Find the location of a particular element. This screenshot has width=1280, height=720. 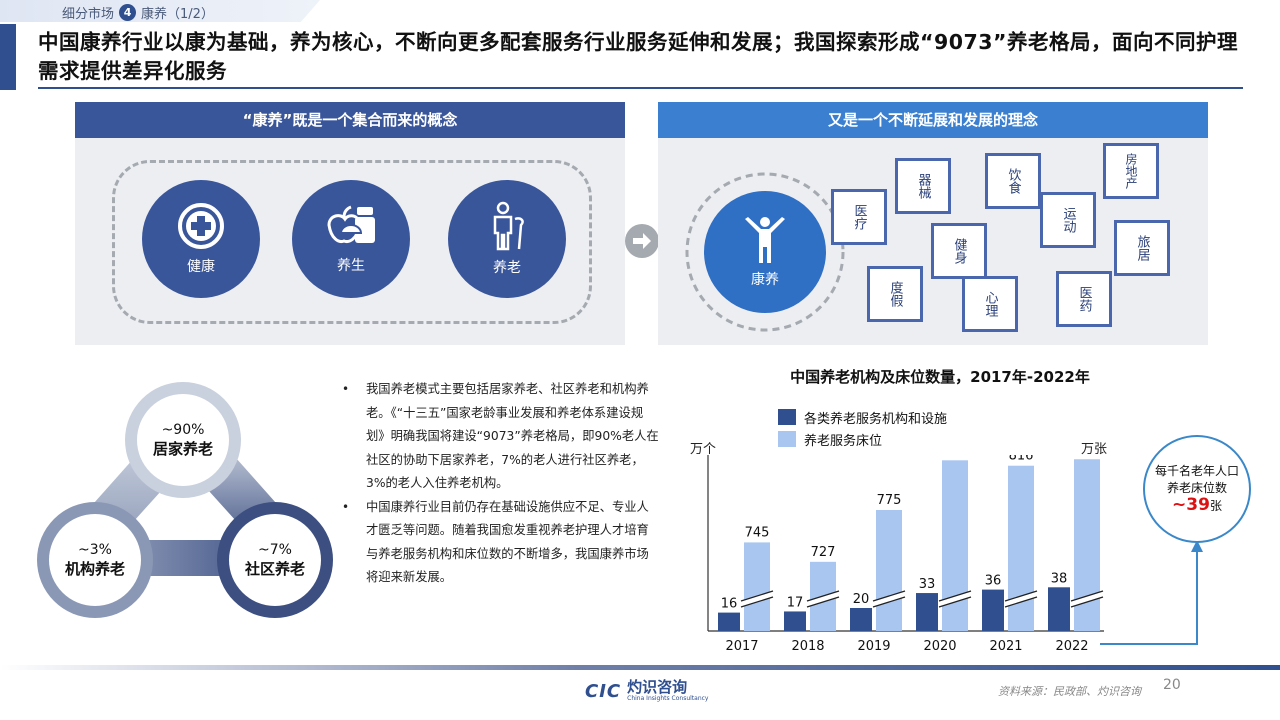

satellite-fitness: 健身 is located at coordinates (959, 251).